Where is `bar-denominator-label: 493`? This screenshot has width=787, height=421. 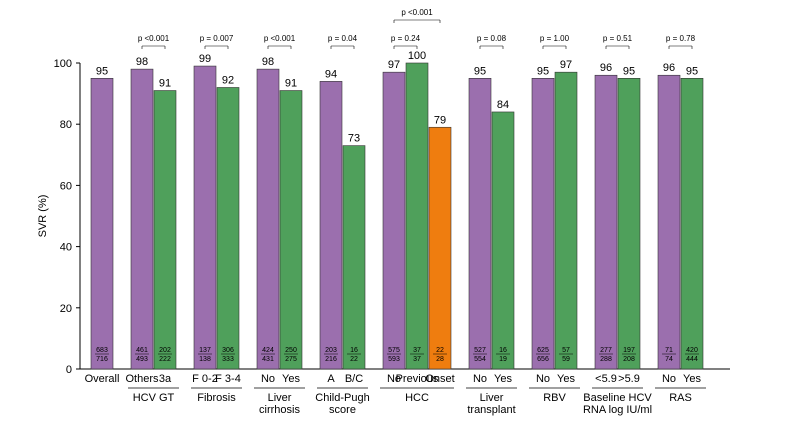 bar-denominator-label: 493 is located at coordinates (142, 359).